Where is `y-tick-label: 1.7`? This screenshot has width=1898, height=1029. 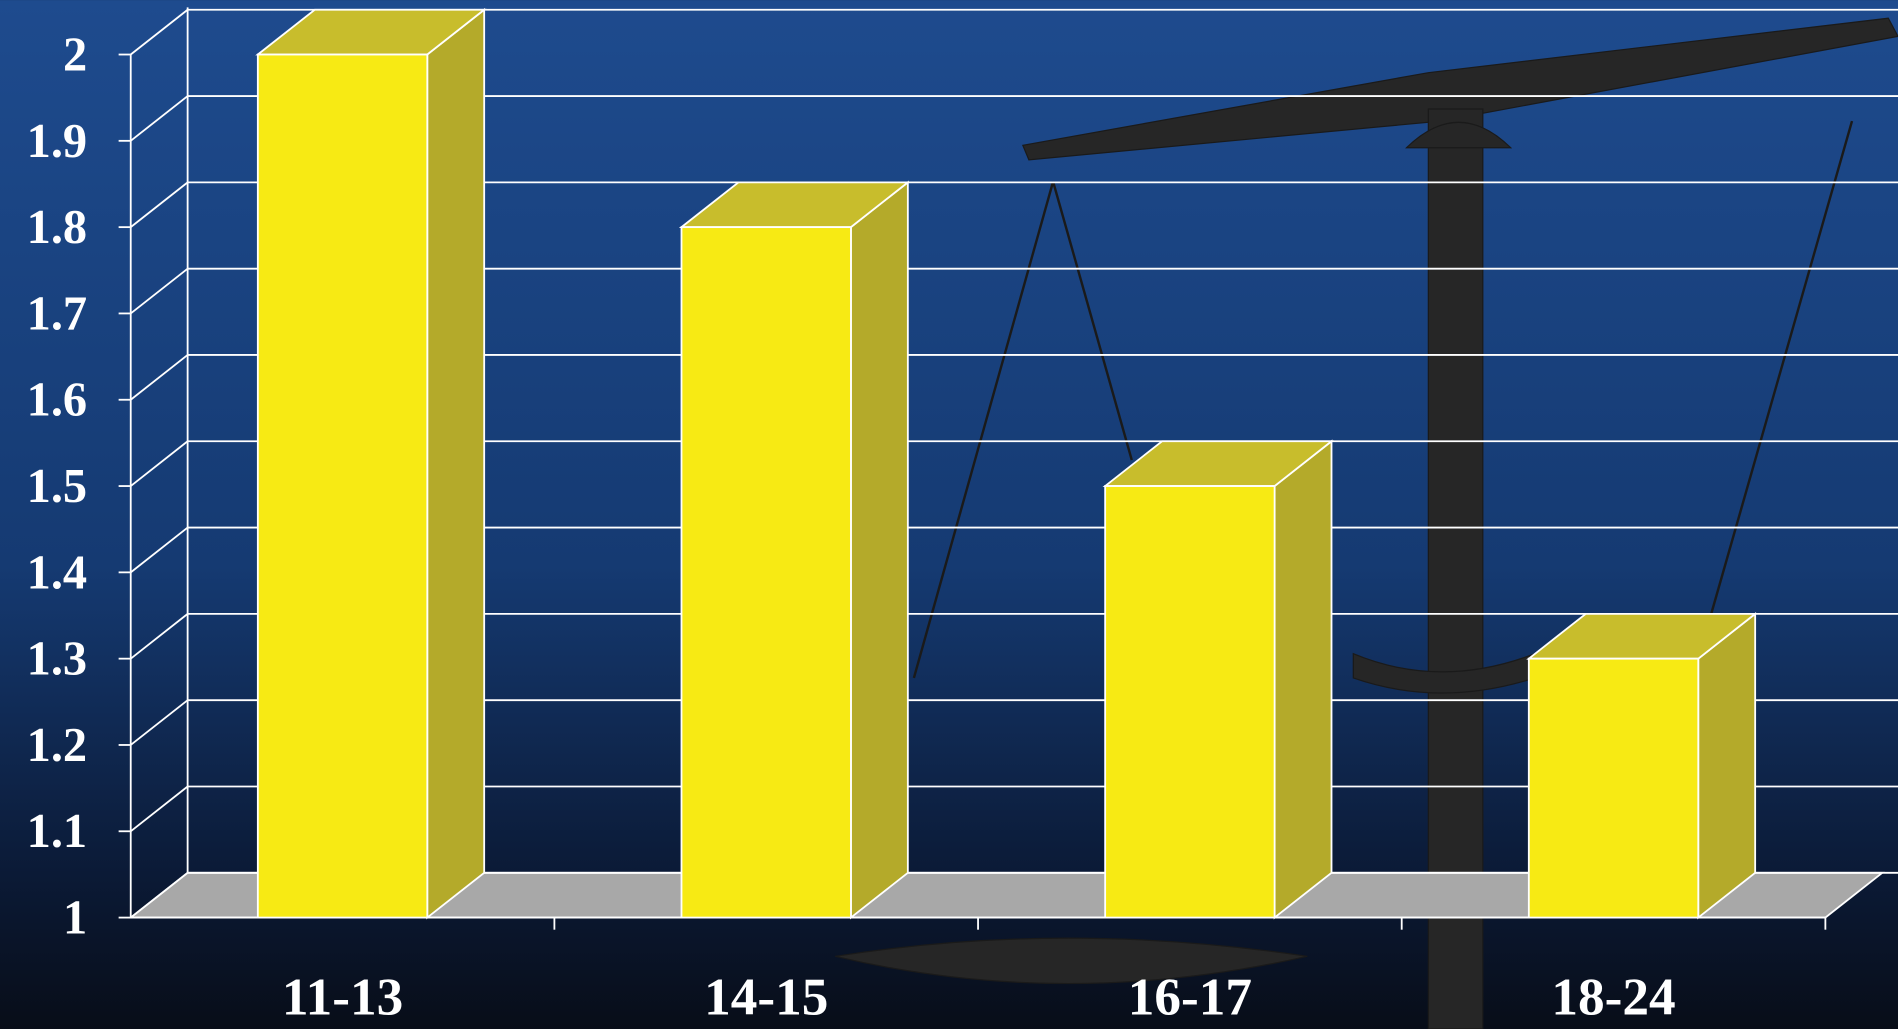 y-tick-label: 1.7 is located at coordinates (57, 313).